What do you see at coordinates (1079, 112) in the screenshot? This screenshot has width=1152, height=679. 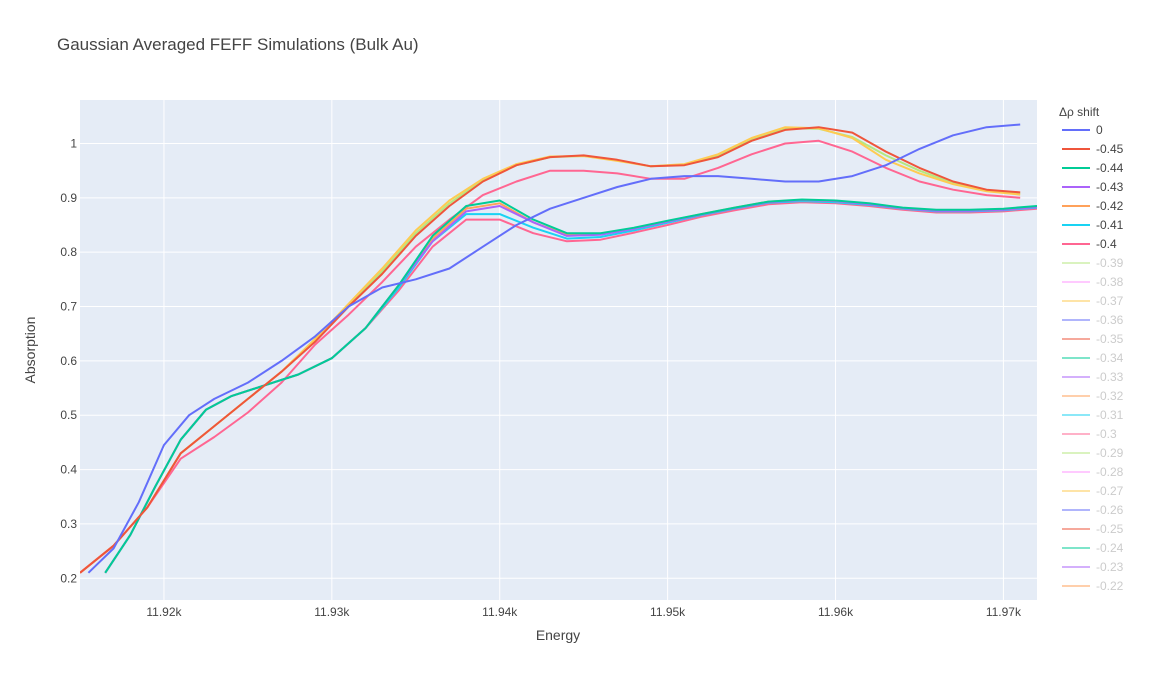 I see `legend-title: Δρ shift` at bounding box center [1079, 112].